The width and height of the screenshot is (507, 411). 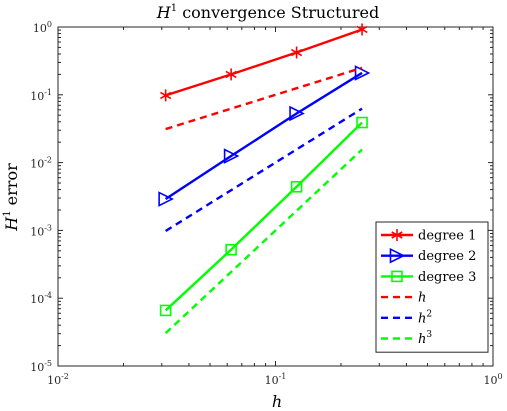 I want to click on legend: degree 1 degree 2 degree 3 h h2 h3, so click(x=432, y=287).